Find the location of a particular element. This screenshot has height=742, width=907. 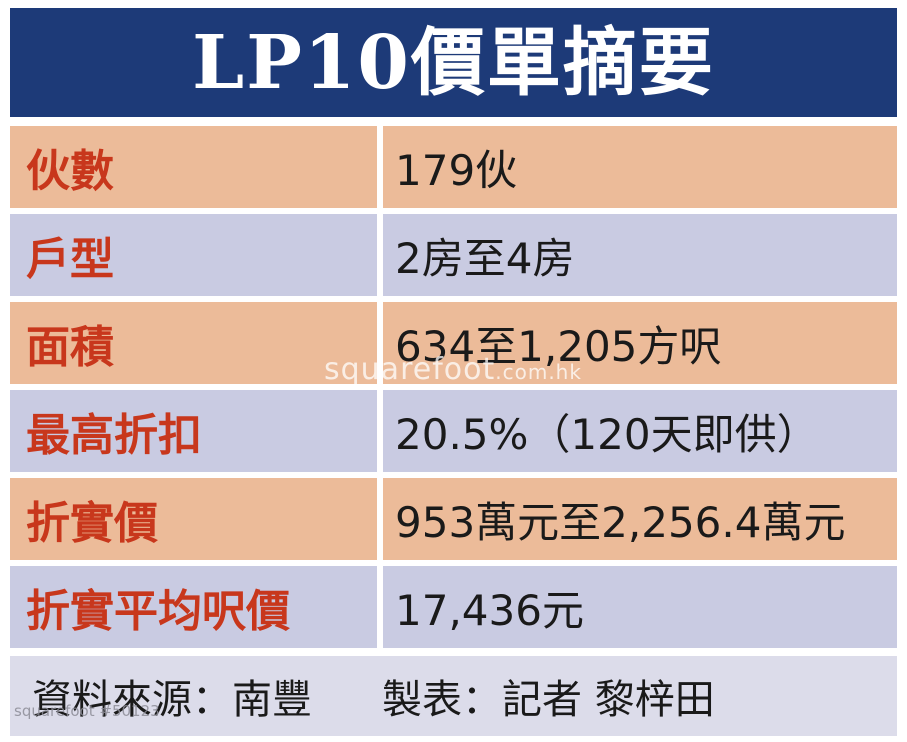

title-banner: LP10價單摘要 is located at coordinates (453, 62).